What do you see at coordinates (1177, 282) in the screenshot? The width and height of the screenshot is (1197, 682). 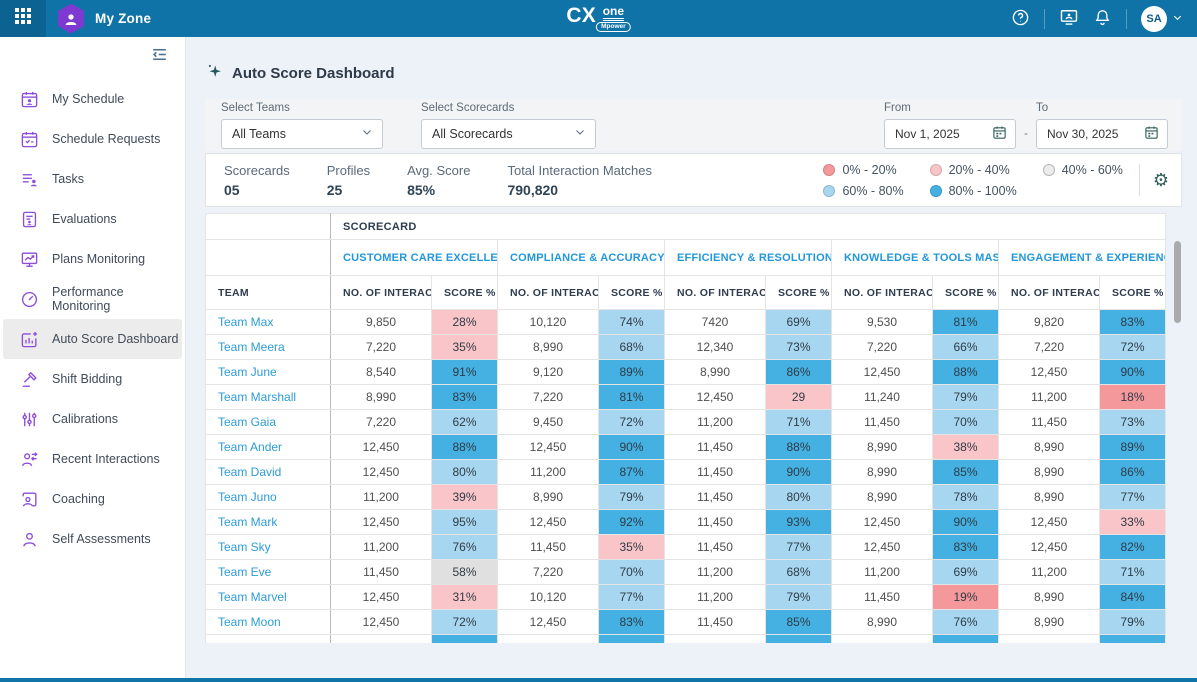 I see `table-scrollbar` at bounding box center [1177, 282].